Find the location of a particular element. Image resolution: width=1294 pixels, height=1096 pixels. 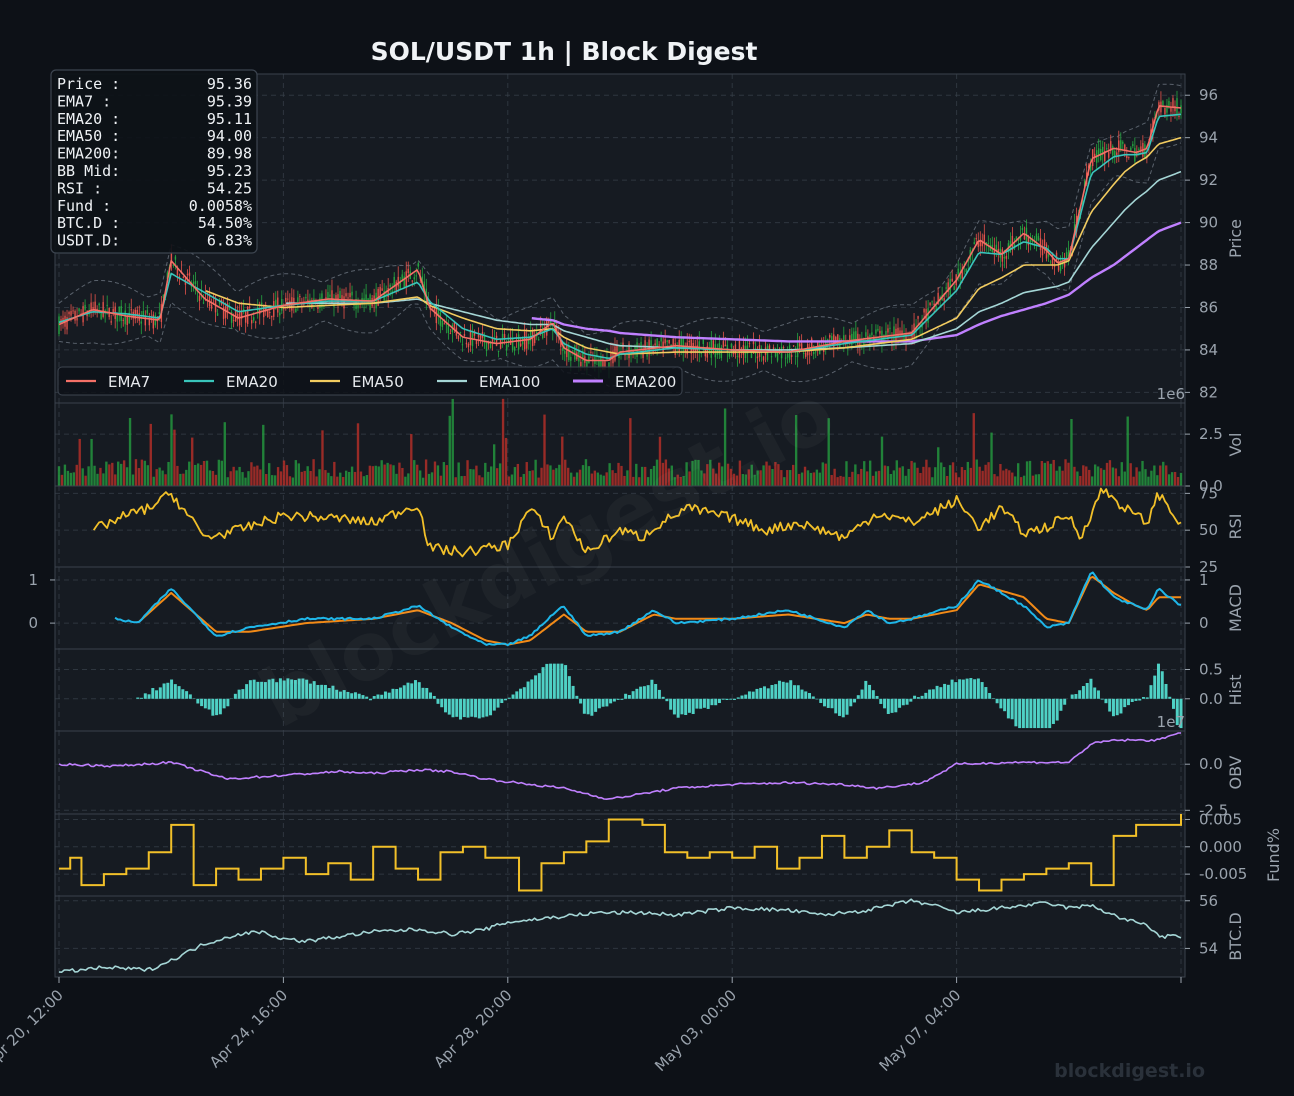

info-value: 95.39 is located at coordinates (229, 101).